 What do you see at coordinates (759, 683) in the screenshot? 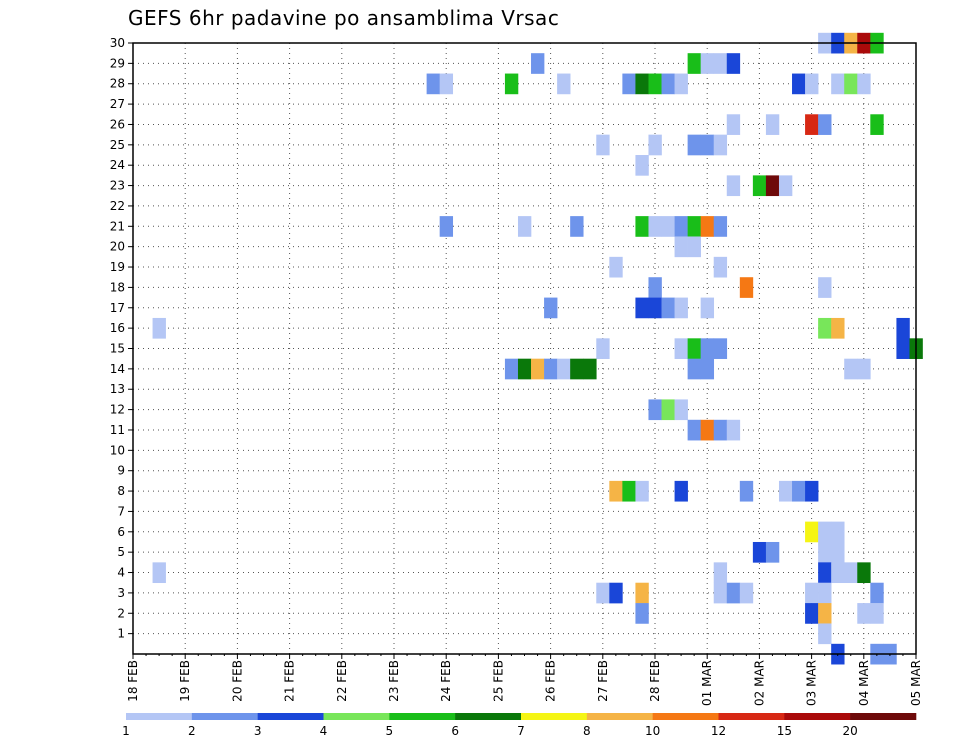
I see `x-tick-label: 02 MAR` at bounding box center [759, 683].